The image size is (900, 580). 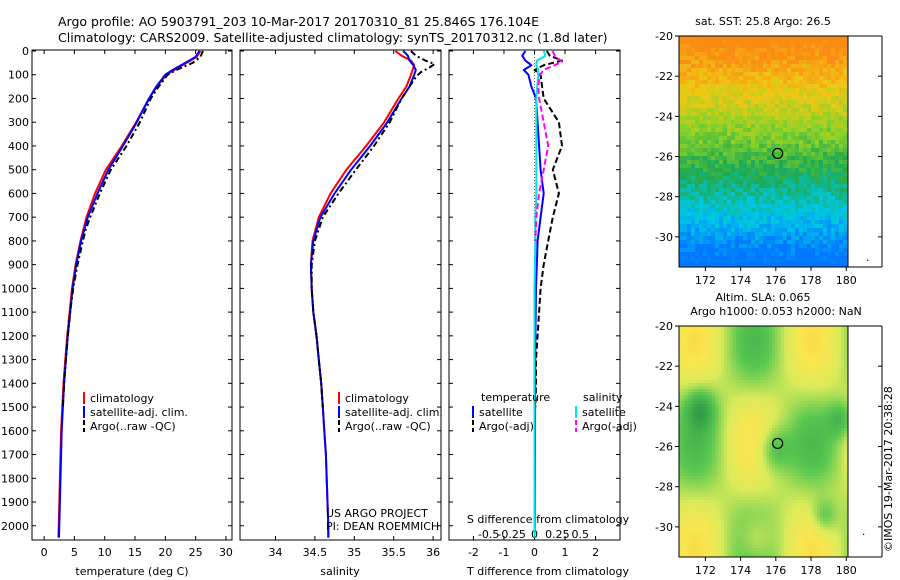 I want to click on depth-tick-label: 1900, so click(x=15, y=502).